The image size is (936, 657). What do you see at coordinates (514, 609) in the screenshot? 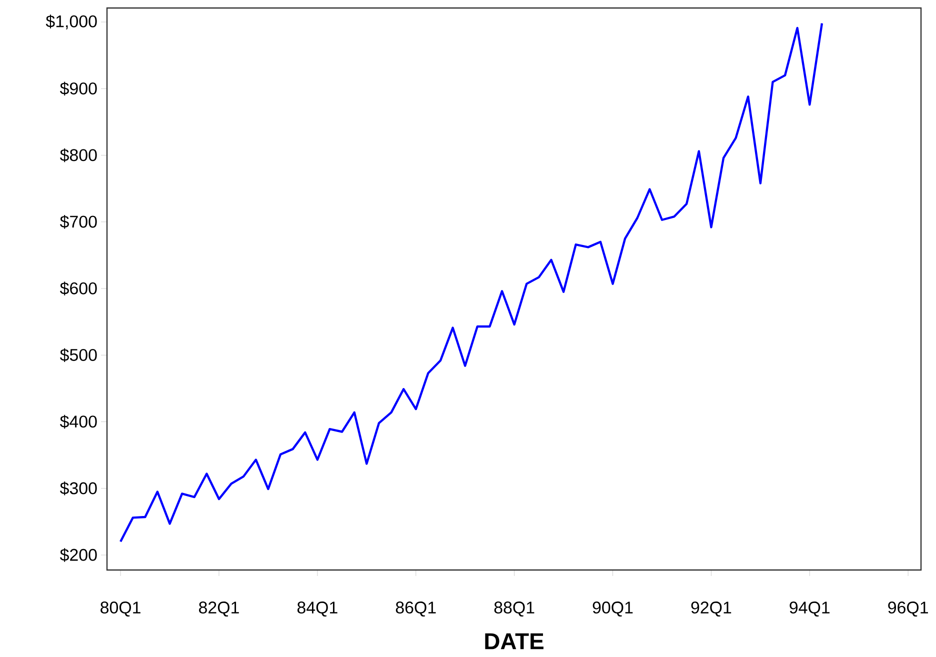
I see `x-tick-label: 88Q1` at bounding box center [514, 609].